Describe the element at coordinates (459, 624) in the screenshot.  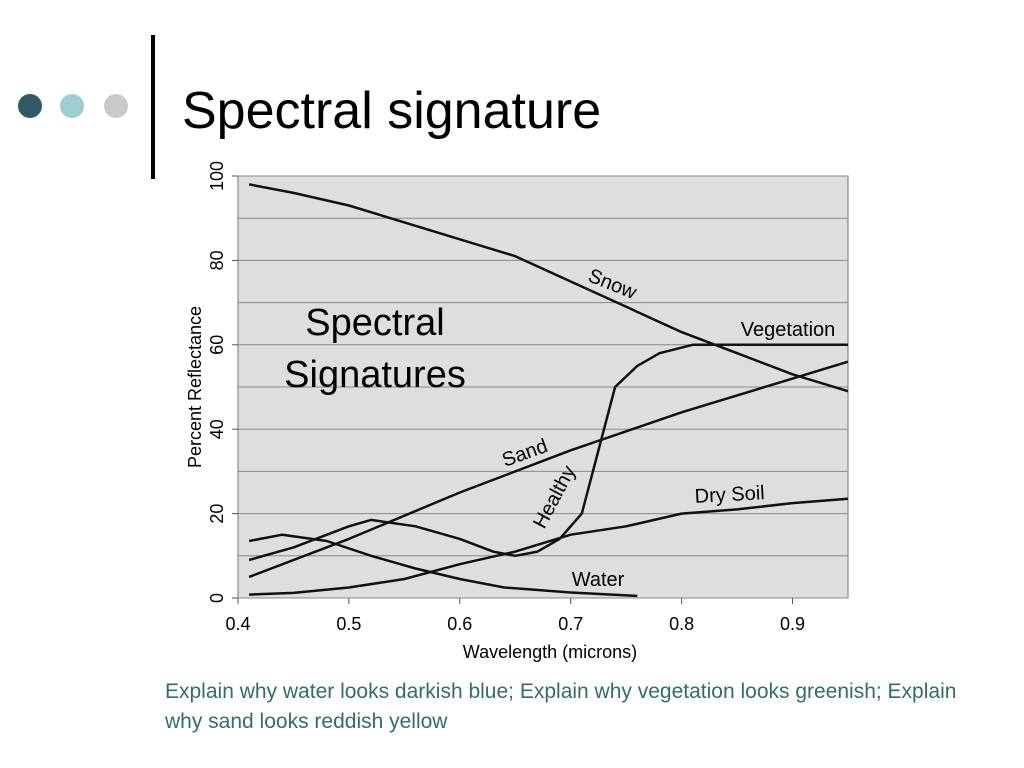
I see `x-tick-label: 0.6` at that location.